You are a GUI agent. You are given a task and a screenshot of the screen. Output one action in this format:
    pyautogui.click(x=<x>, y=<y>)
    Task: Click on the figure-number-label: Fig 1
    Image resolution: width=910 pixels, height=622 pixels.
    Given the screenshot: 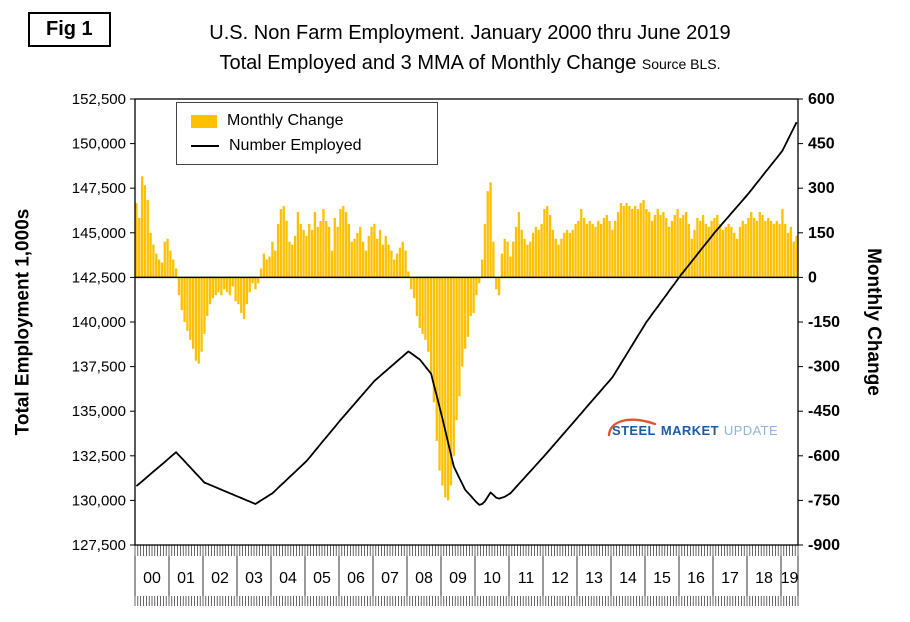 What is the action you would take?
    pyautogui.click(x=69, y=29)
    